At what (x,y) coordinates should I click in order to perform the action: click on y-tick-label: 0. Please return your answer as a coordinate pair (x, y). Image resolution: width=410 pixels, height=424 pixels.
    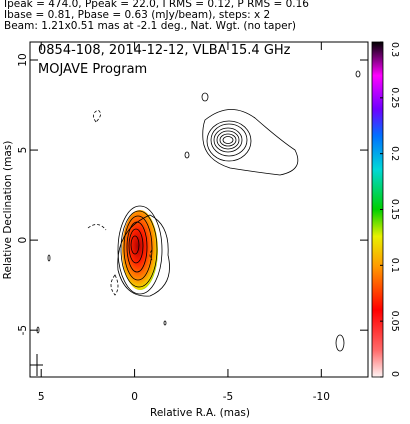
    Looking at the image, I should click on (23, 240).